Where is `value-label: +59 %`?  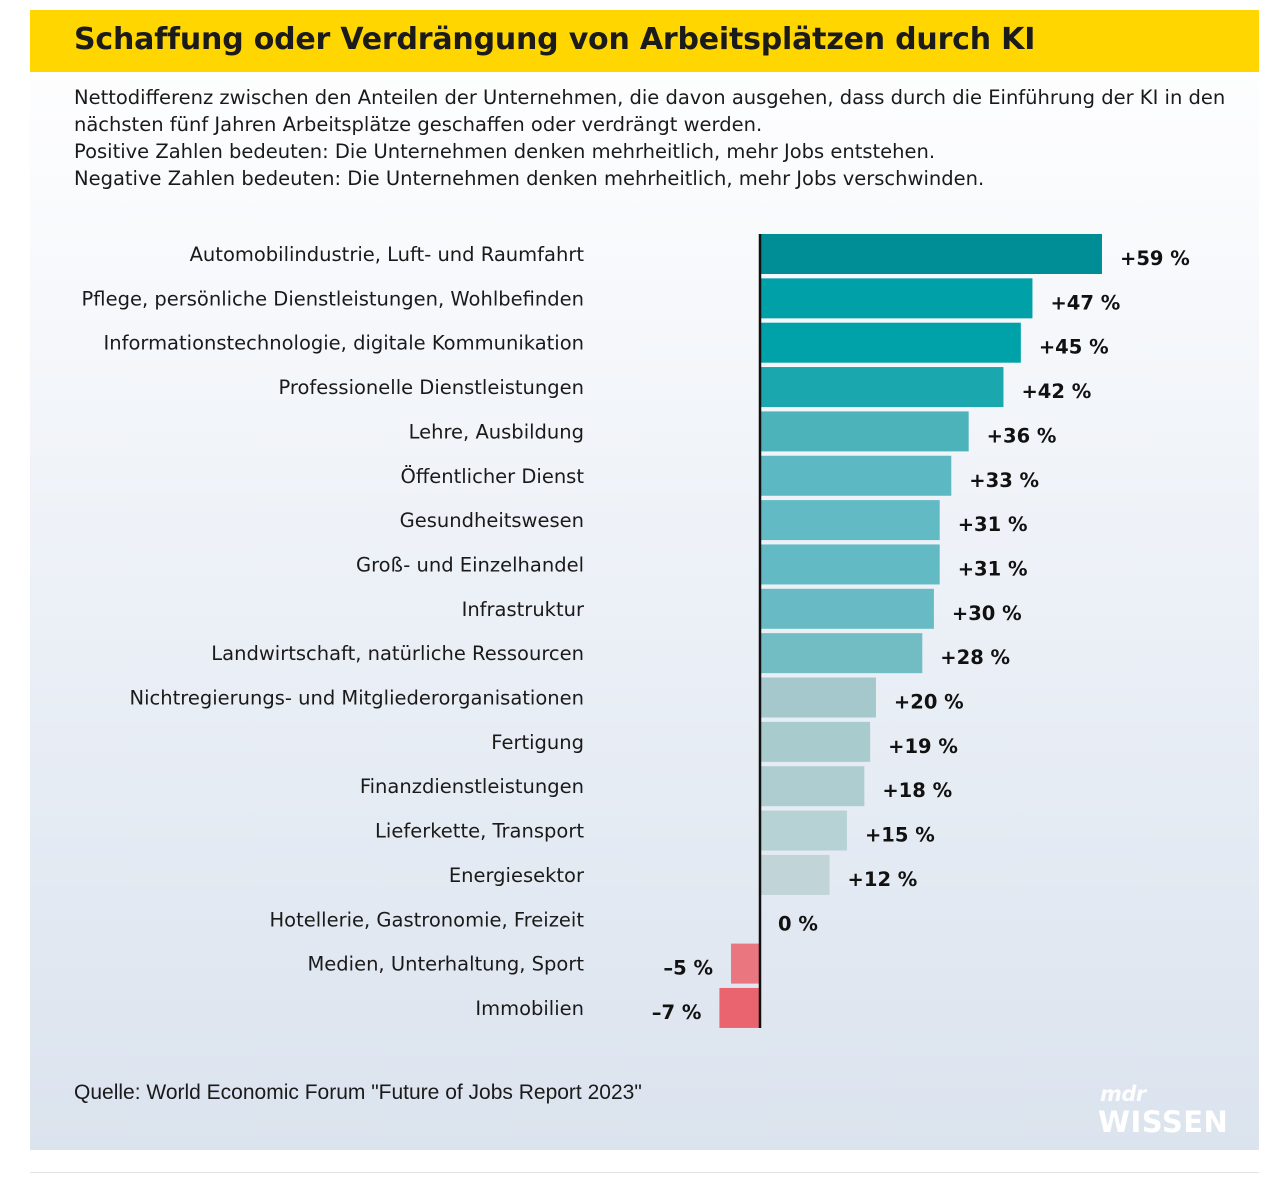
value-label: +59 % is located at coordinates (1155, 258).